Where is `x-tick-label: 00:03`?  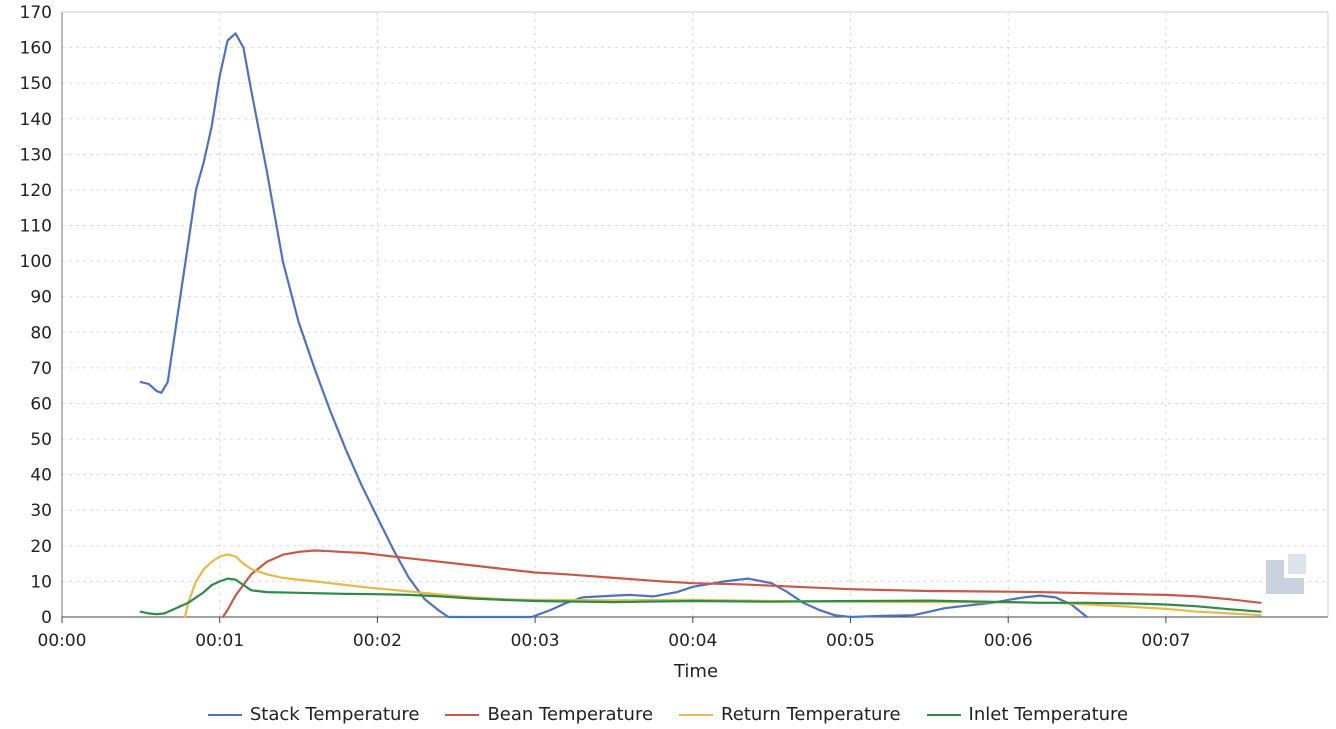
x-tick-label: 00:03 is located at coordinates (535, 641).